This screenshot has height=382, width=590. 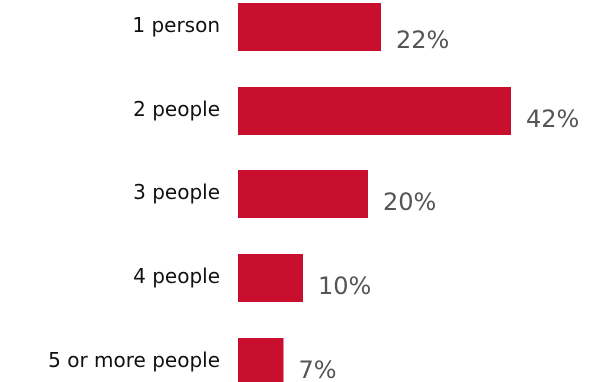 I want to click on category-label-1: 1 person, so click(x=176, y=25).